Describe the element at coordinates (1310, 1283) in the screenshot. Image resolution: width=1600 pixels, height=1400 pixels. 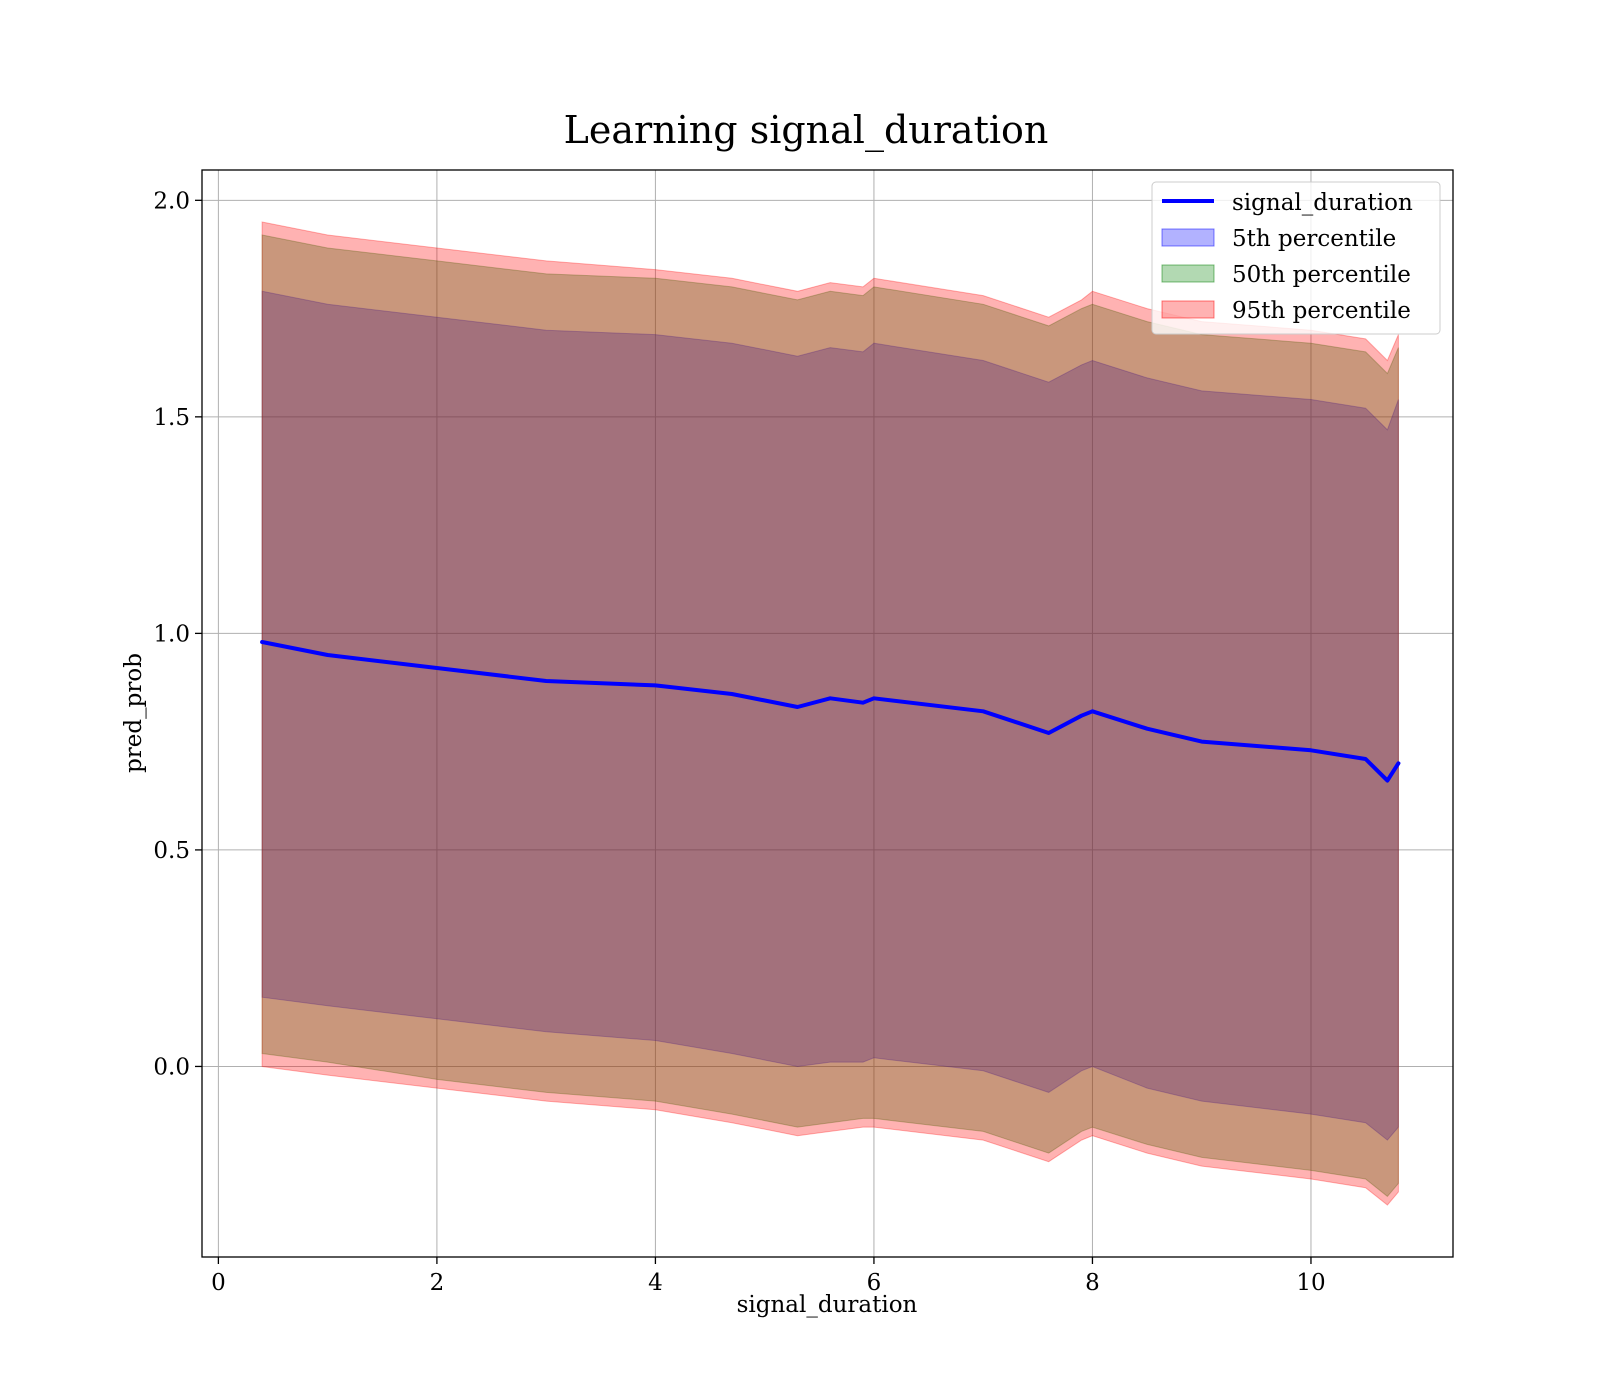
I see `x-tick-label: 10` at that location.